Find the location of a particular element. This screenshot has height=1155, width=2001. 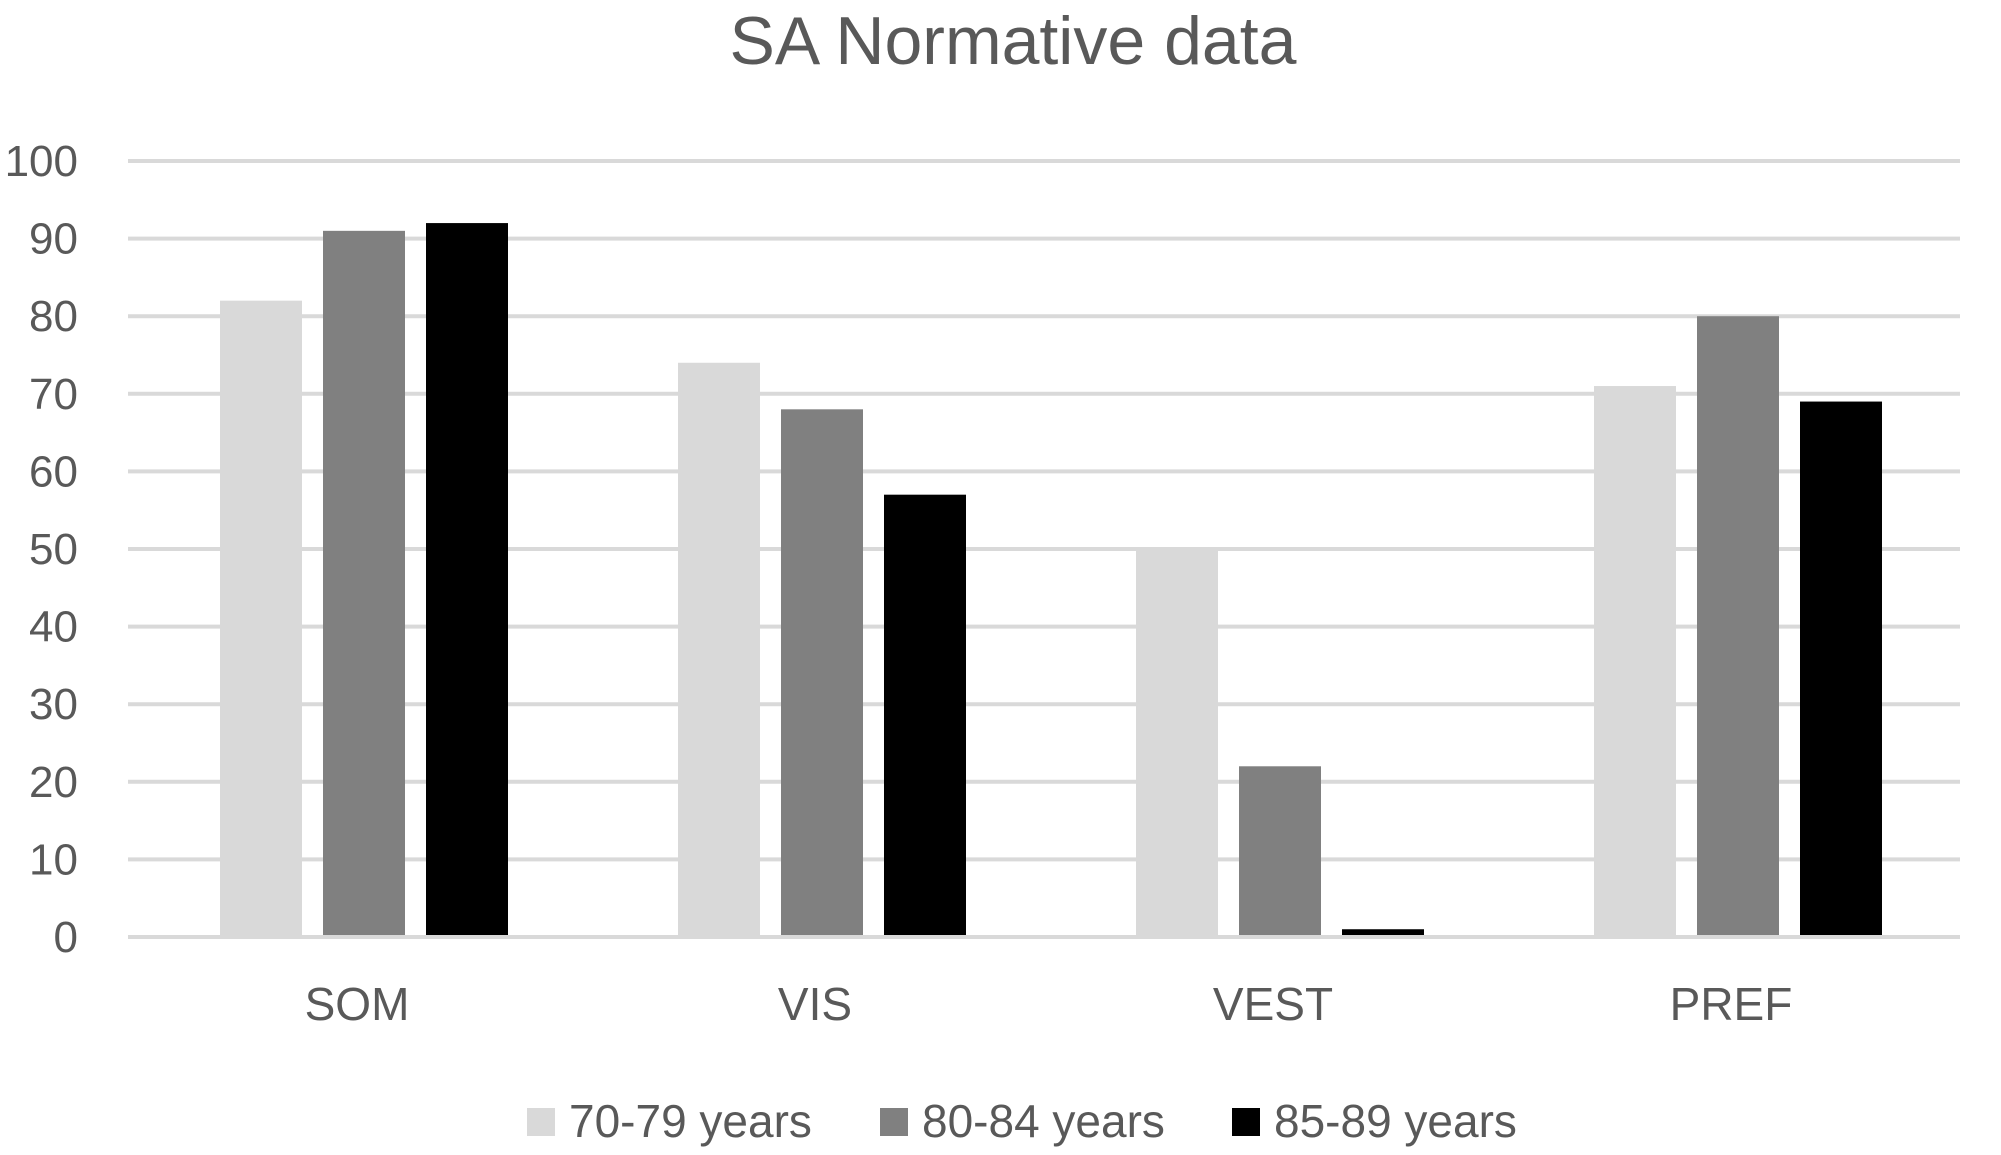

y-tick-label-20: 20 is located at coordinates (53, 782).